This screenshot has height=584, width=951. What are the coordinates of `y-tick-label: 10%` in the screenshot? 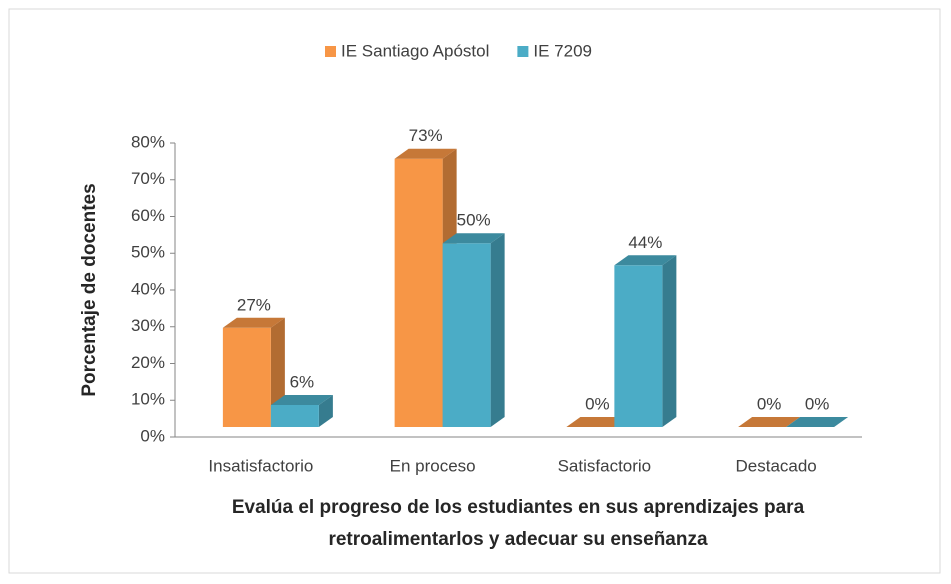 It's located at (148, 399).